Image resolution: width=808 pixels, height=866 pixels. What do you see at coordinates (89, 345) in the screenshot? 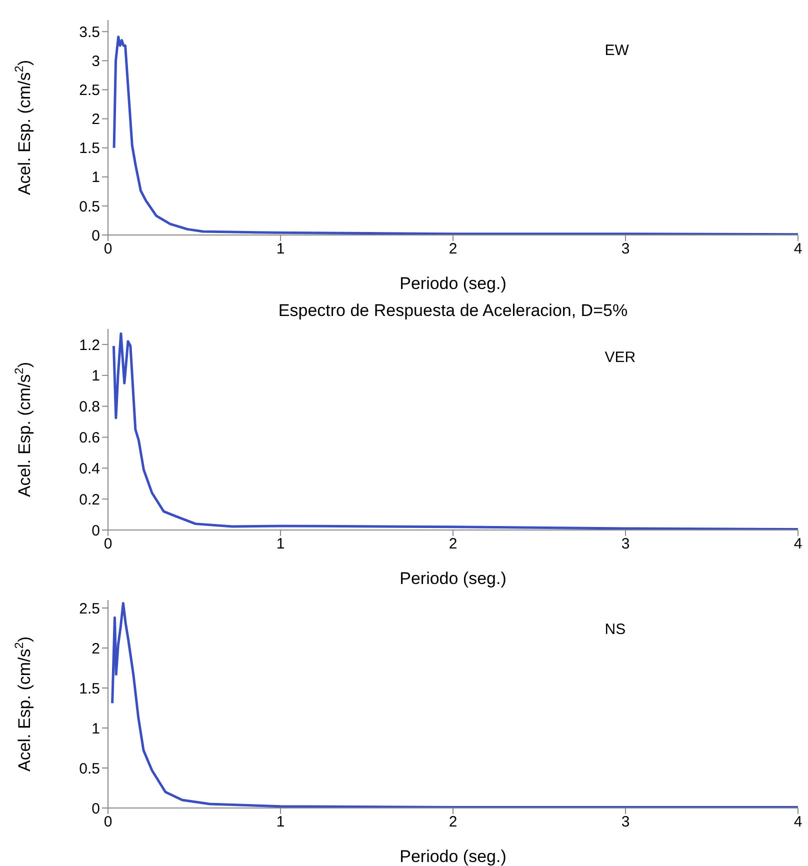
I see `y-tick-label: 1.2` at bounding box center [89, 345].